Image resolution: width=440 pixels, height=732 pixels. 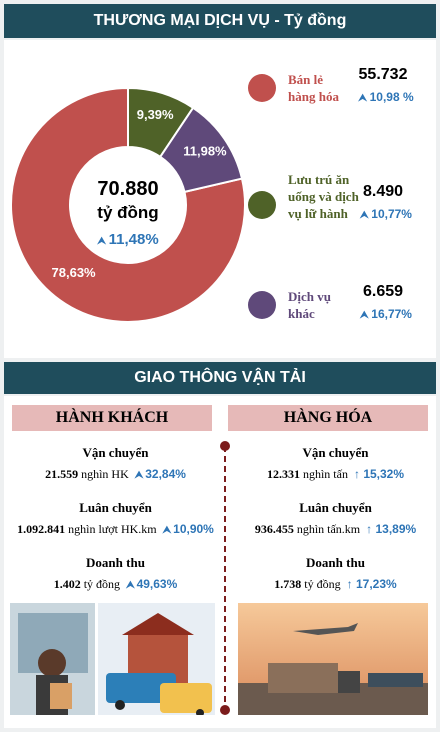 I want to click on growth: 11,48%, so click(x=128, y=239).